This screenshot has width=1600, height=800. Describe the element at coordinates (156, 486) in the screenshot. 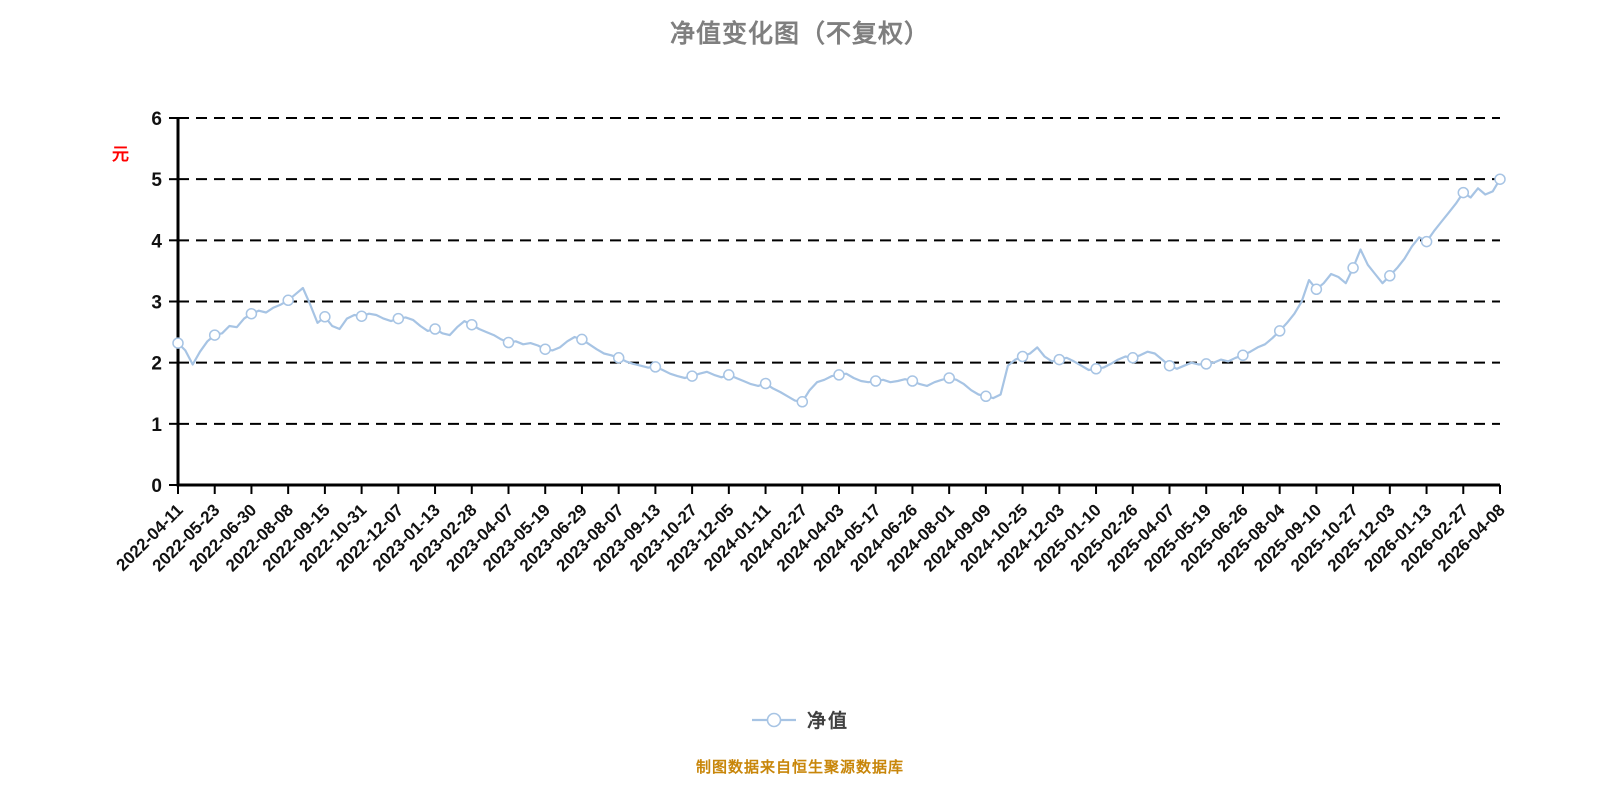

I see `svg-text: 0` at that location.